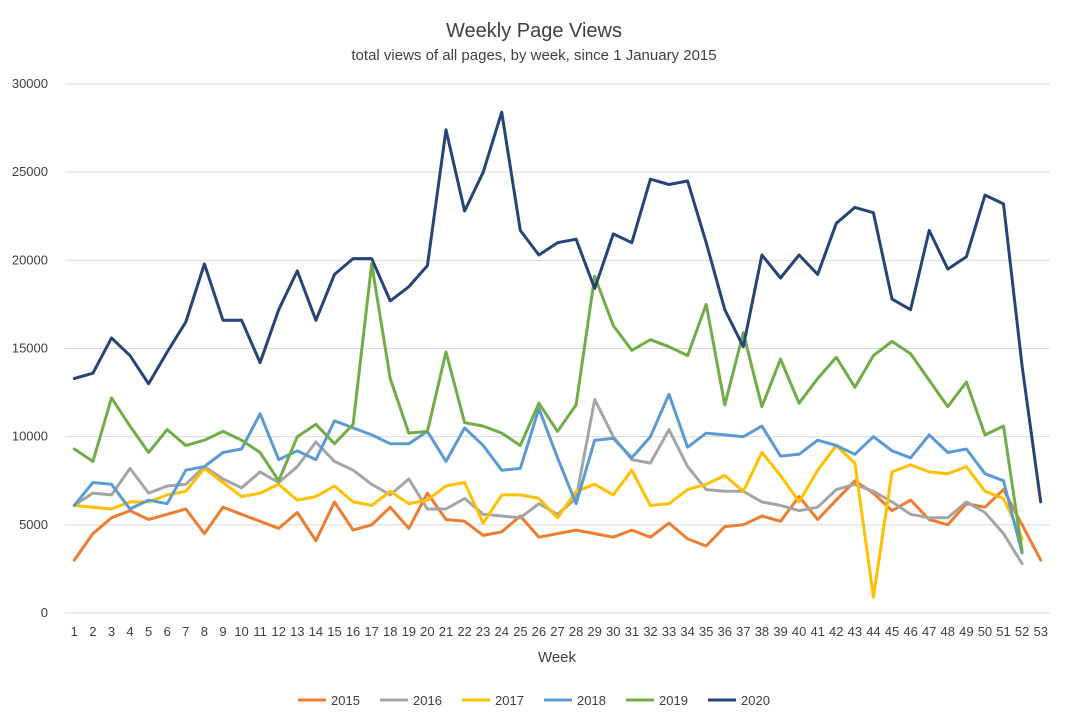 This screenshot has height=725, width=1068. What do you see at coordinates (129, 631) in the screenshot?
I see `x-tick-label: 4` at bounding box center [129, 631].